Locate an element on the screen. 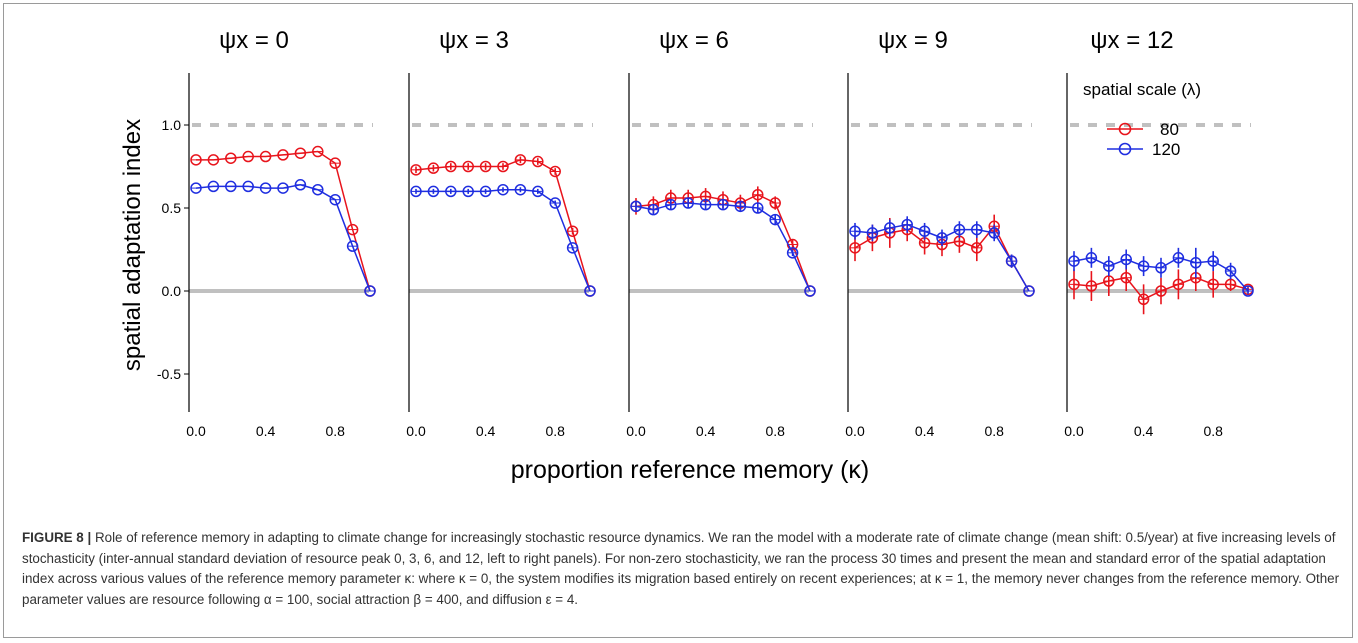  y-tick-label: -0.5 is located at coordinates (169, 374).